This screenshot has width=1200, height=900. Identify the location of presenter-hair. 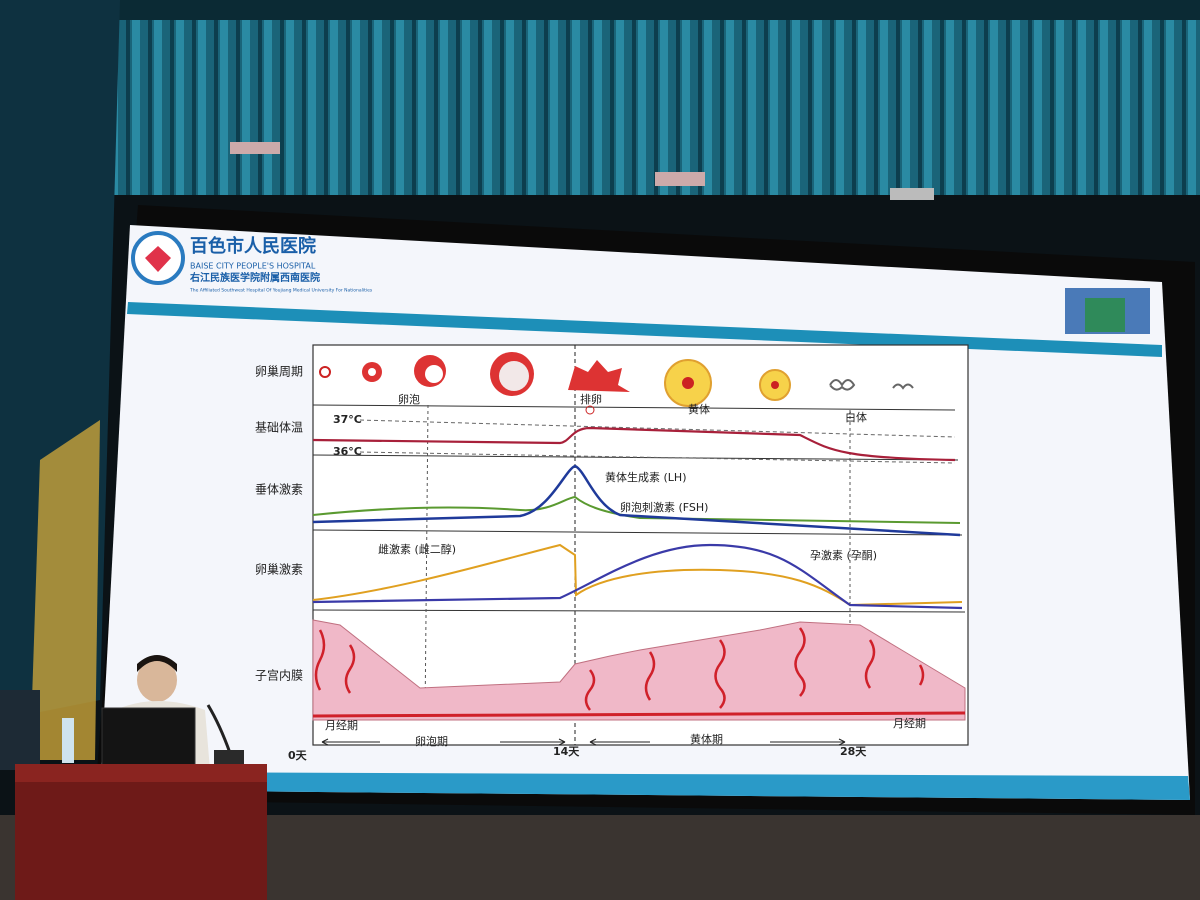
(157, 663).